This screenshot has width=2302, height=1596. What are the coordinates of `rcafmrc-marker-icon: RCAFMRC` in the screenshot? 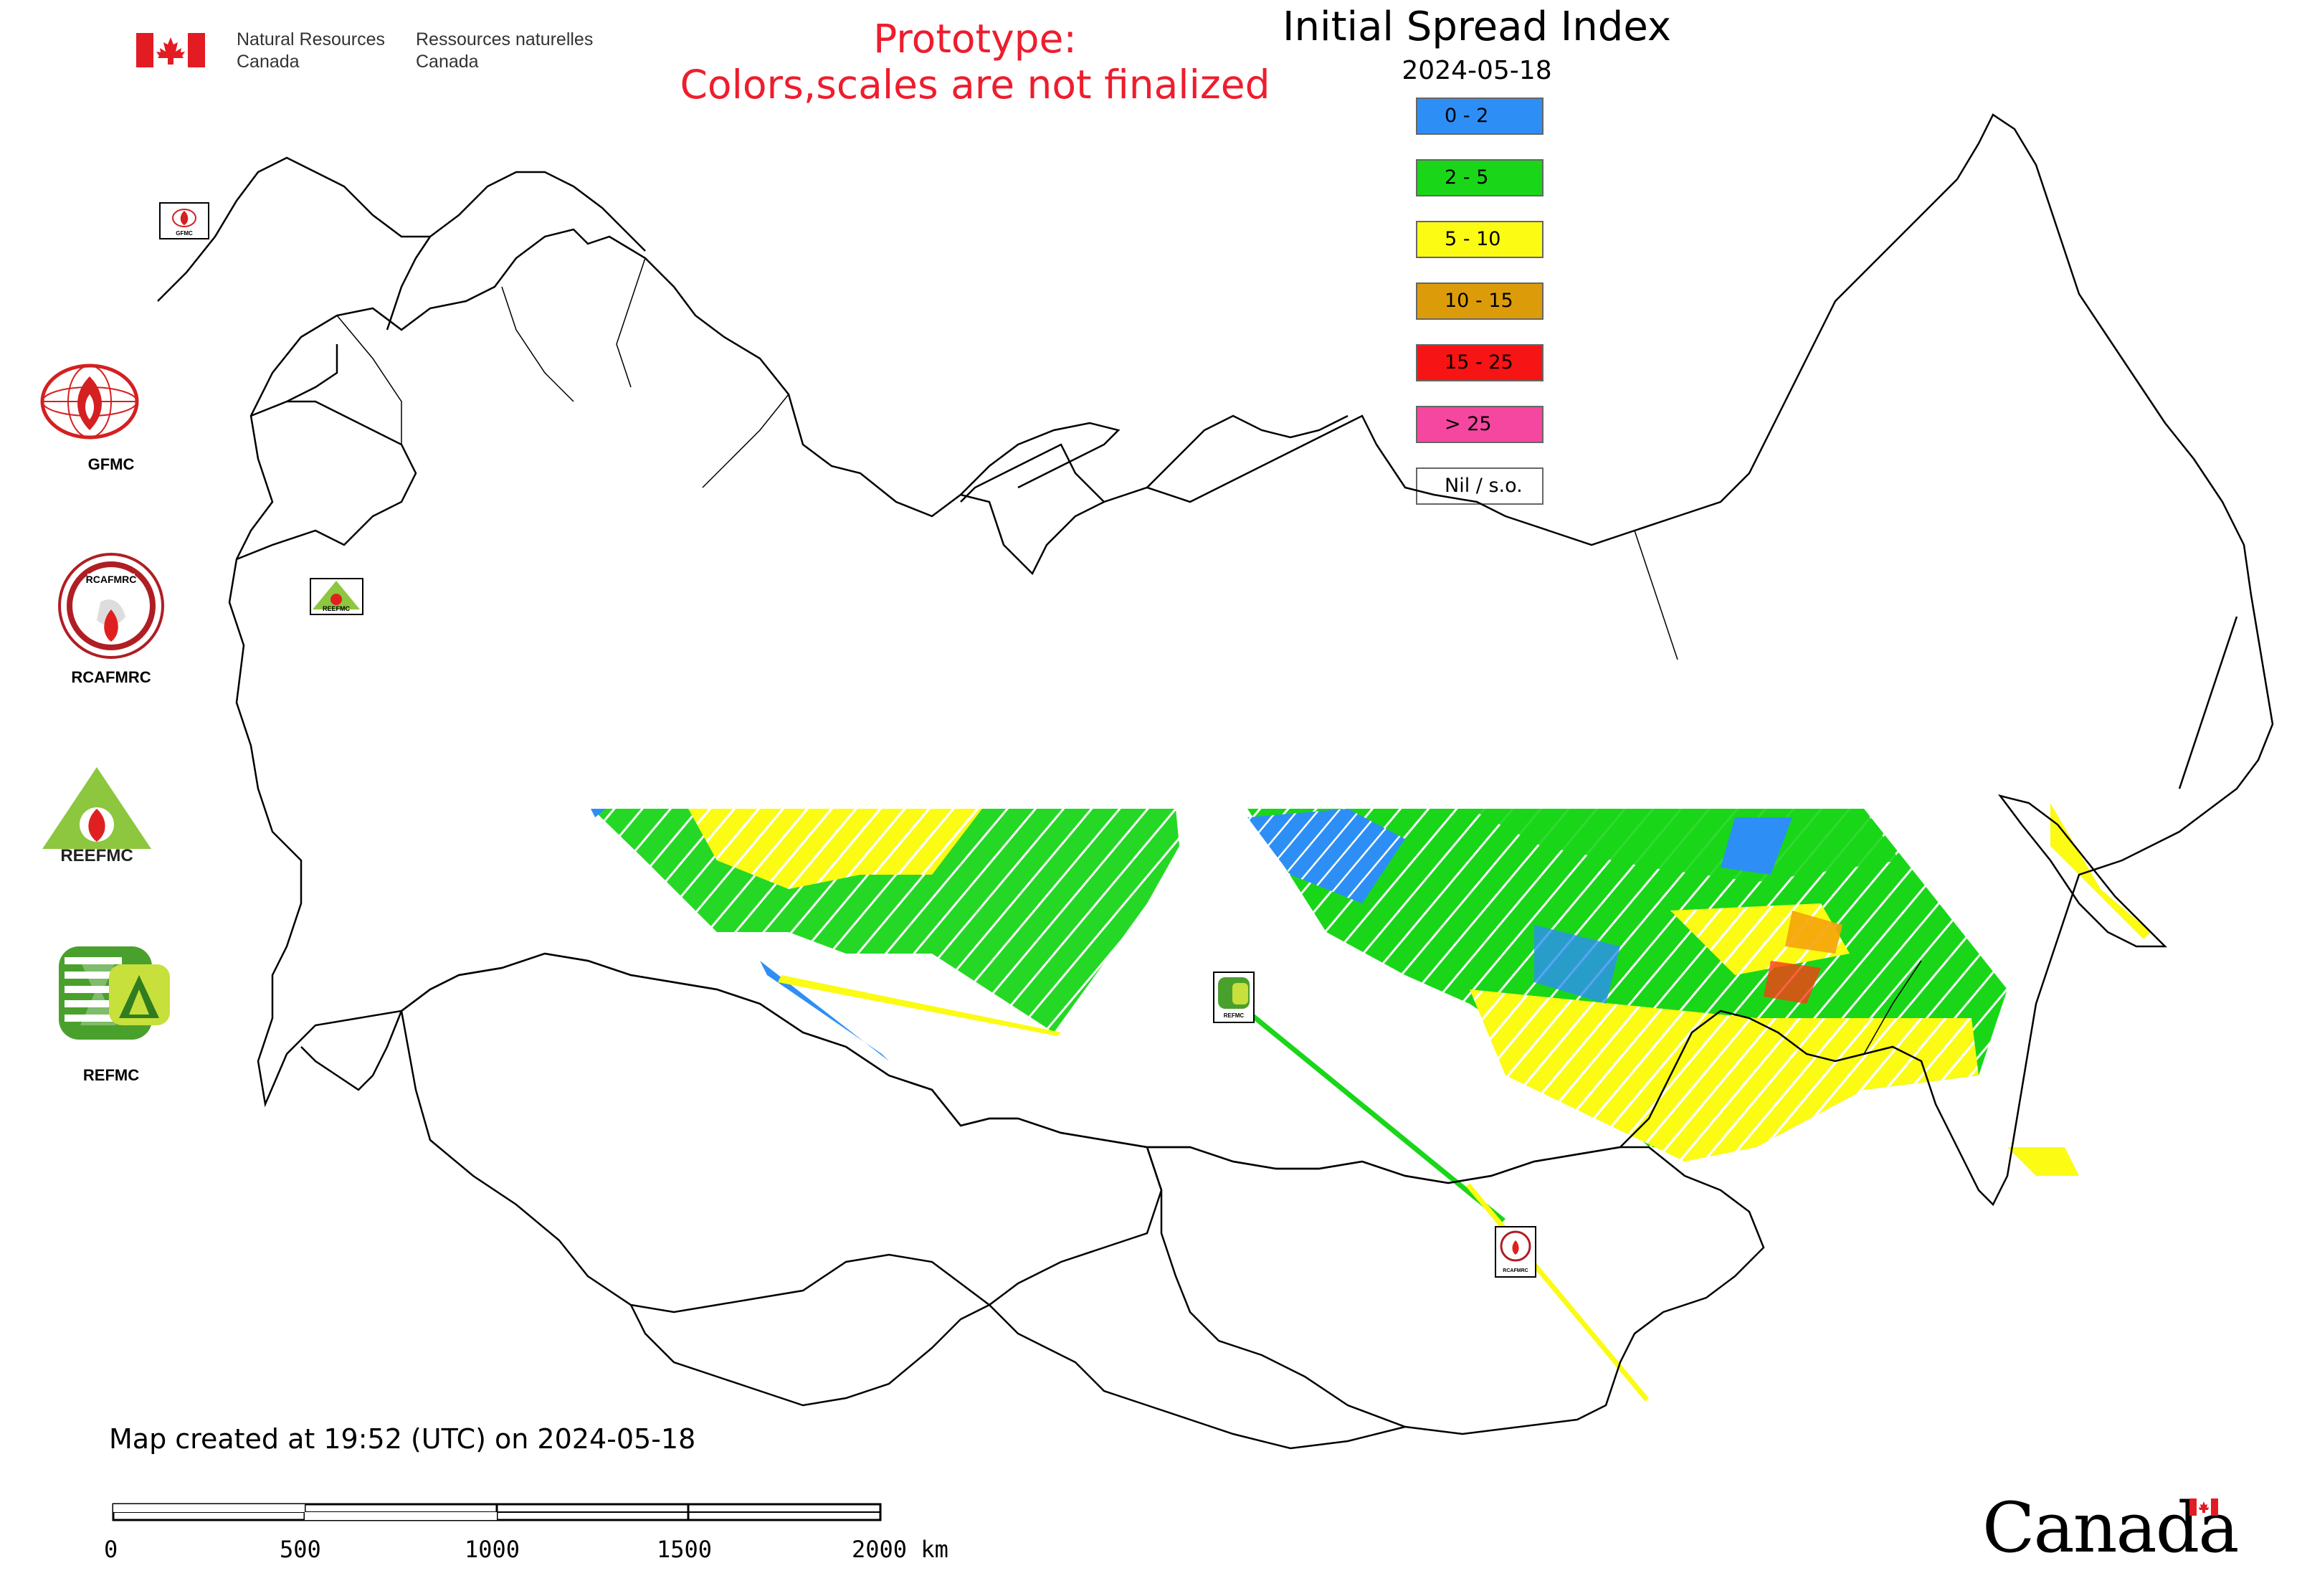 It's located at (1516, 1251).